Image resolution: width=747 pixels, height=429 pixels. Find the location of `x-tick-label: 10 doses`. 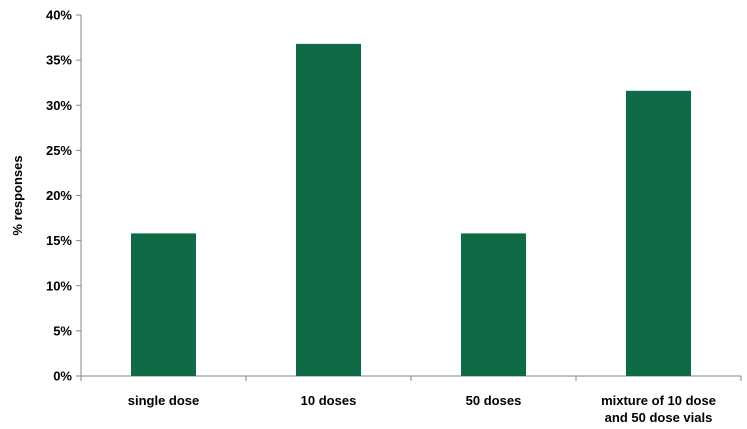

x-tick-label: 10 doses is located at coordinates (329, 400).